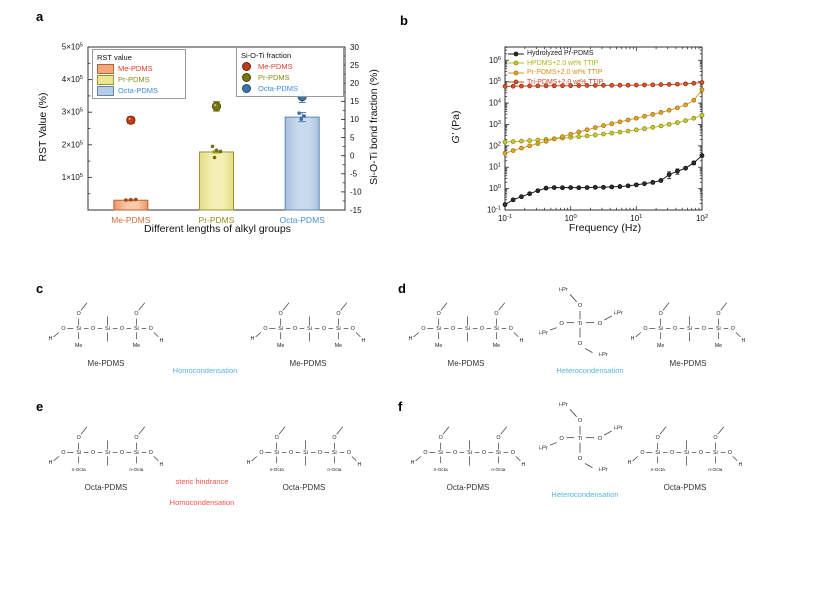  What do you see at coordinates (308, 330) in the screenshot?
I see `me-pdms-molecule-c-right: H O Si O Me O Si O Si O Me O H Me-PDMS` at bounding box center [308, 330].